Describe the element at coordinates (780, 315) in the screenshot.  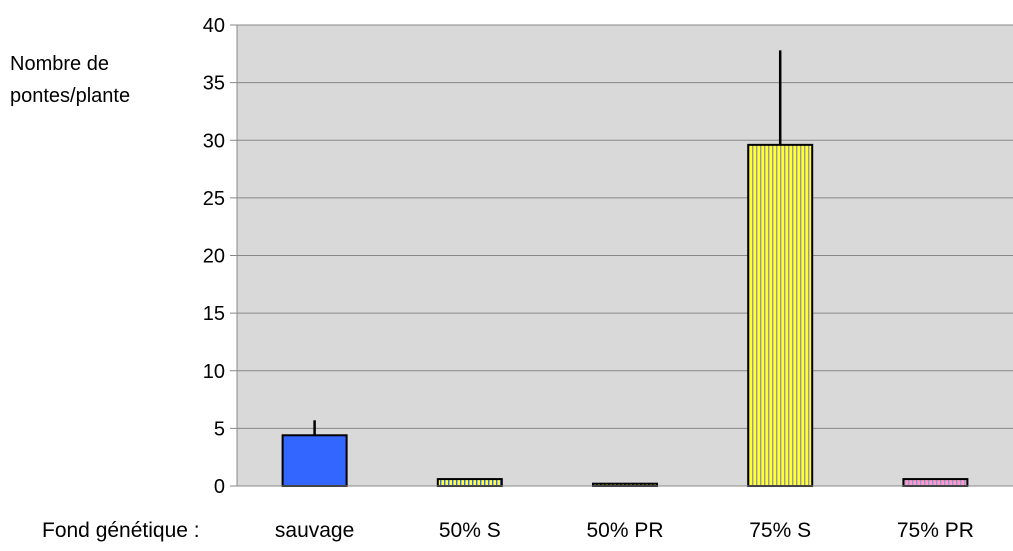
I see `bar-75-s` at that location.